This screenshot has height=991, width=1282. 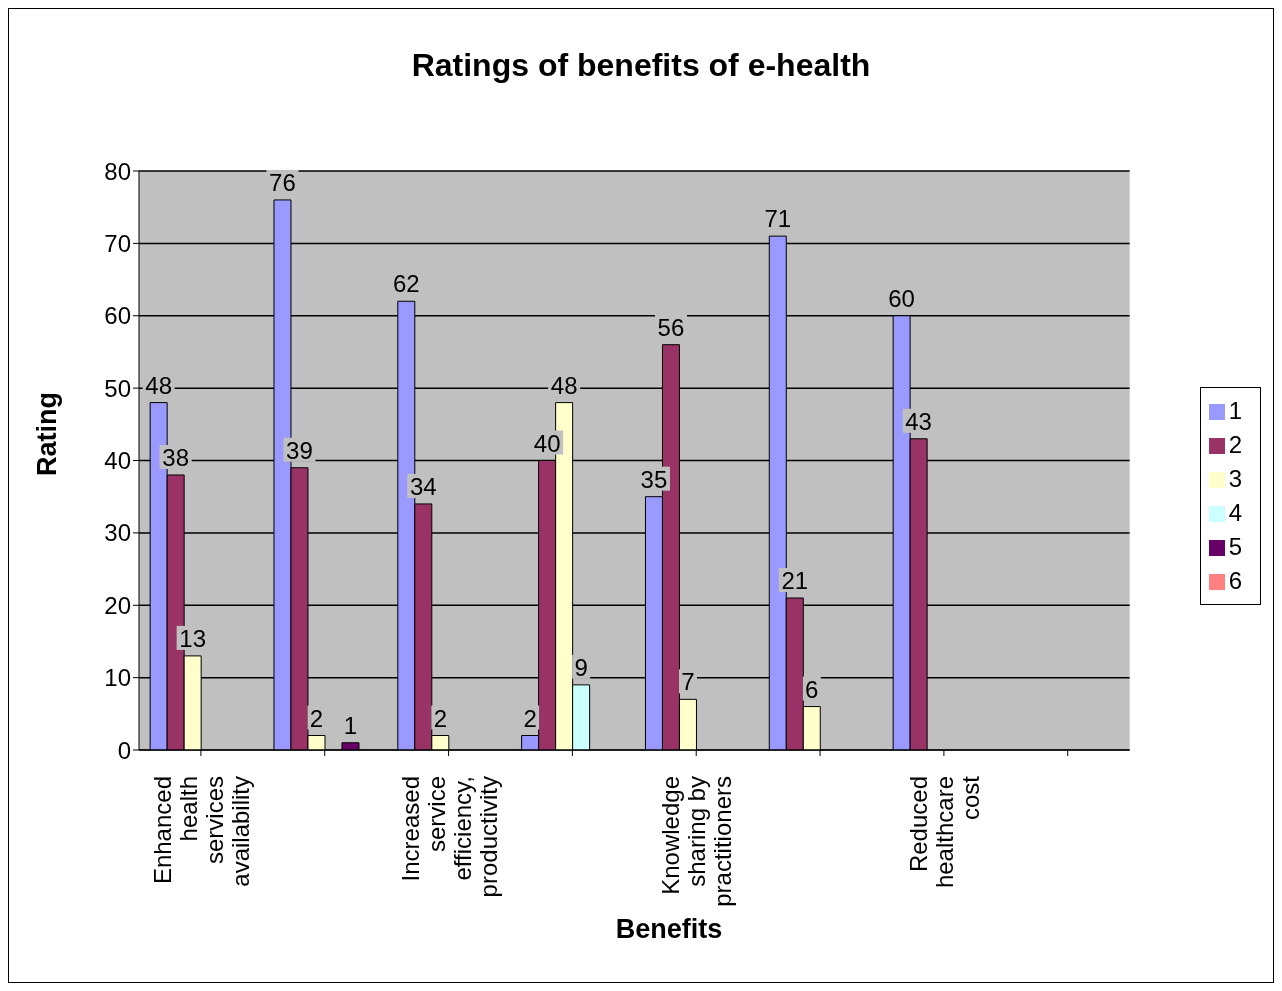 I want to click on y-tick-label: 40, so click(x=117, y=461).